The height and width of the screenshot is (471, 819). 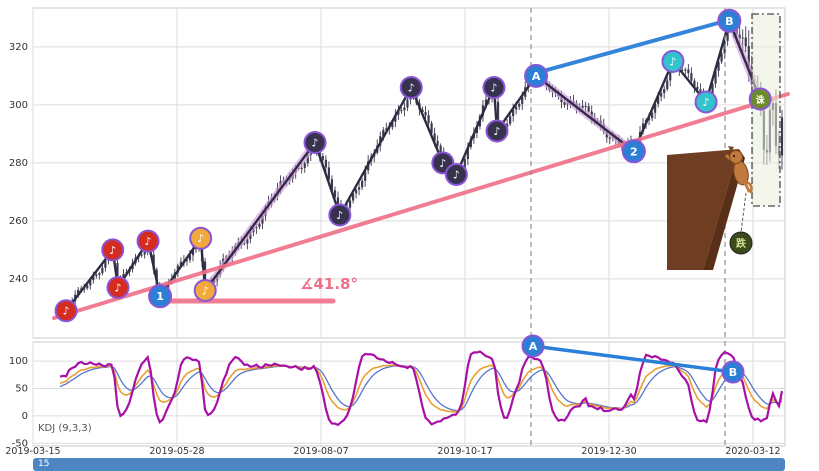 What do you see at coordinates (320, 451) in the screenshot?
I see `date-tick-label: 2019-08-07` at bounding box center [320, 451].